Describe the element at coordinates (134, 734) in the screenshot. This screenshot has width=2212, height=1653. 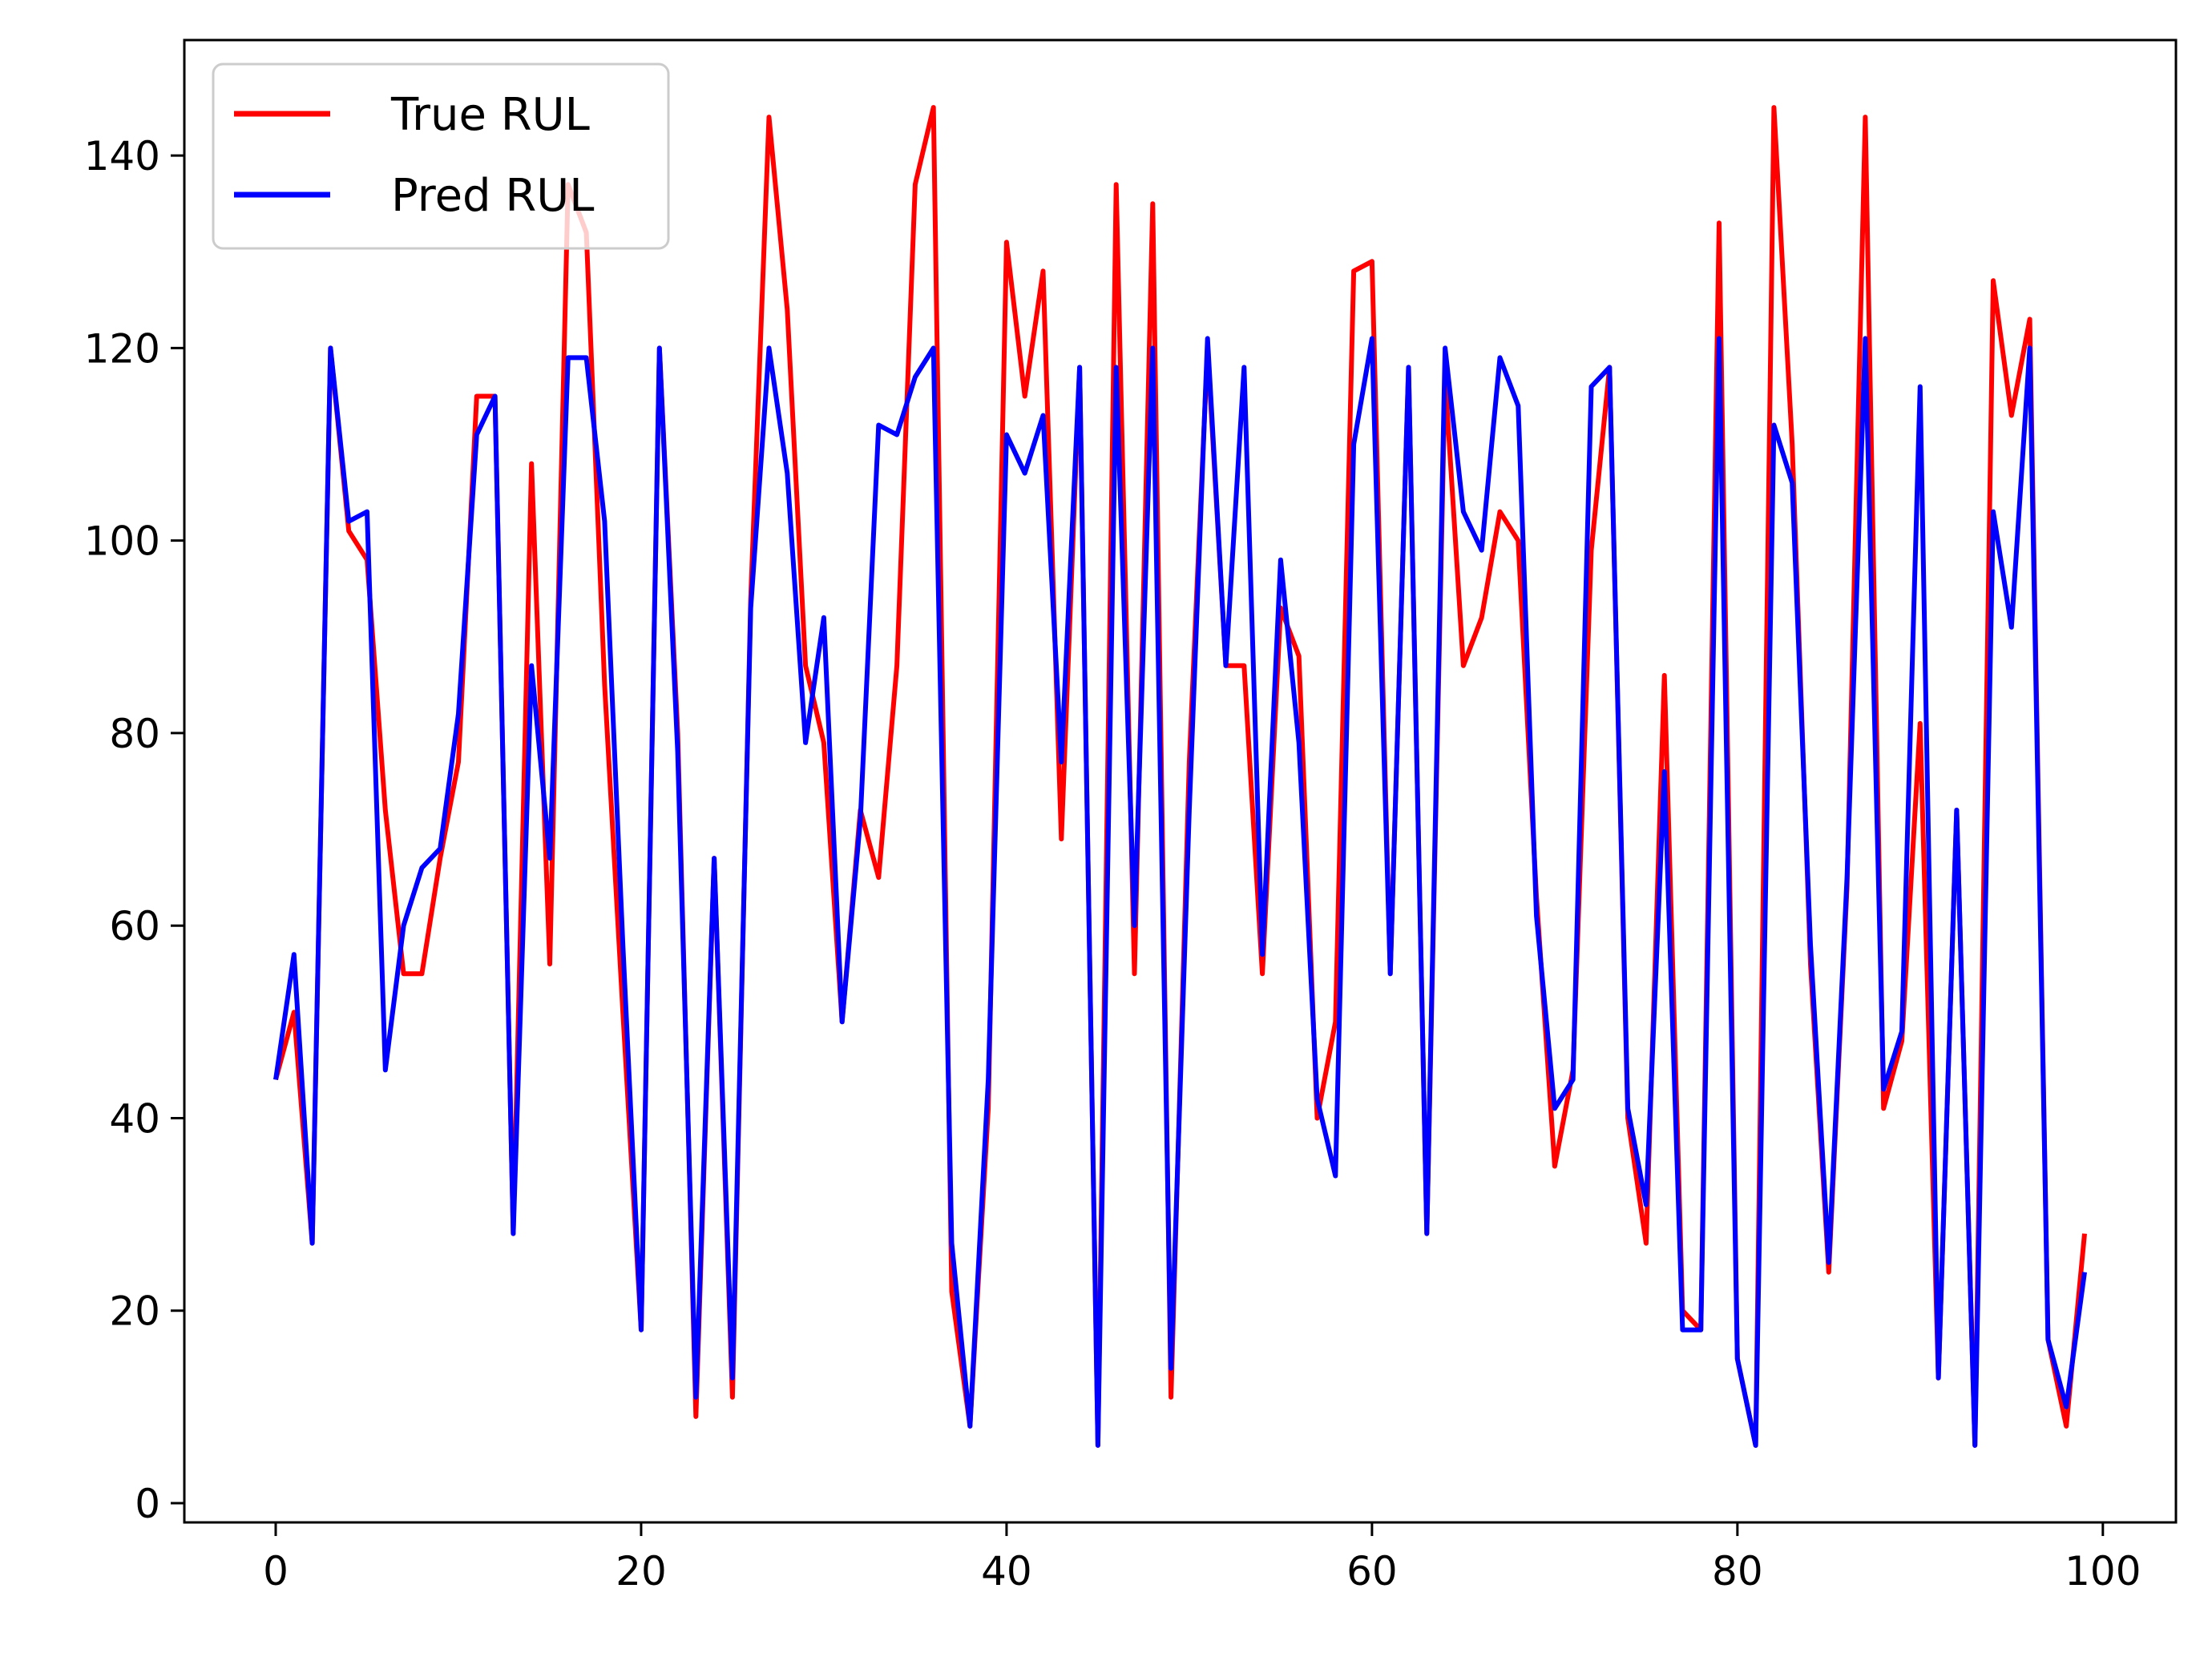
I see `y-tick-label: 80` at that location.